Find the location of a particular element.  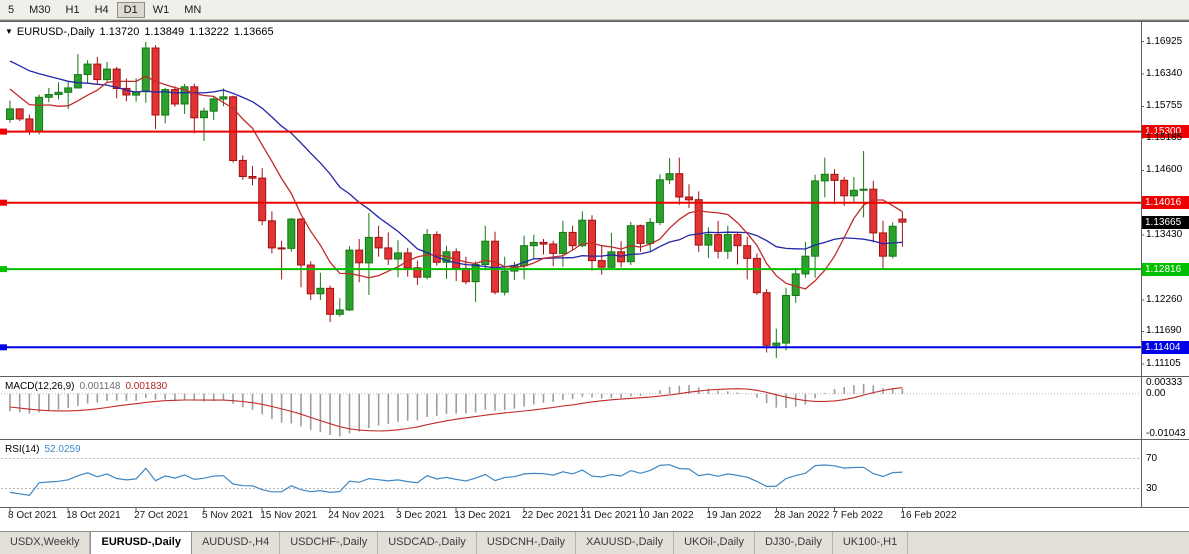

timeframe-toolbar: 5 M30 H1 H4 D1 W1 MN is located at coordinates (594, 10).